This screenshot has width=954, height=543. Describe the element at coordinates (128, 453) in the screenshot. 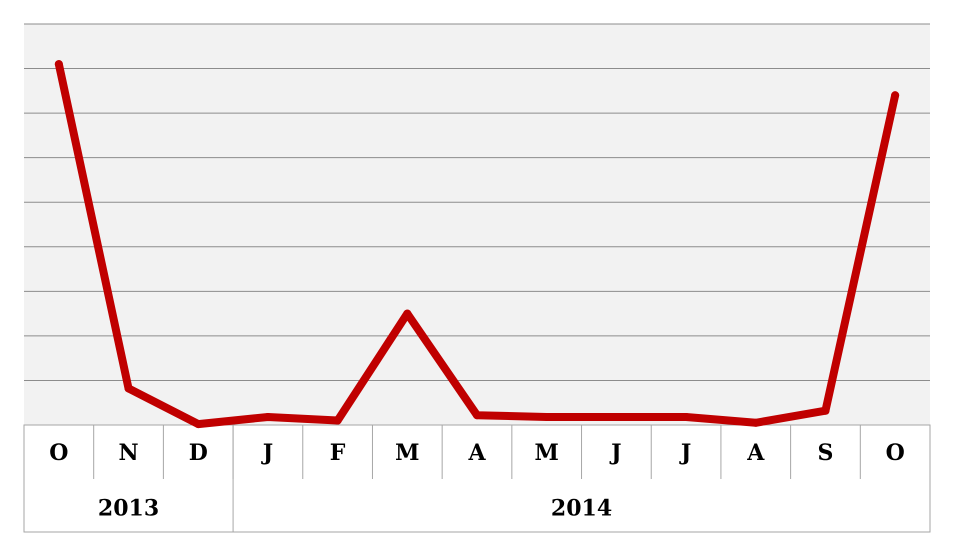

I see `x-tick-label: N` at that location.